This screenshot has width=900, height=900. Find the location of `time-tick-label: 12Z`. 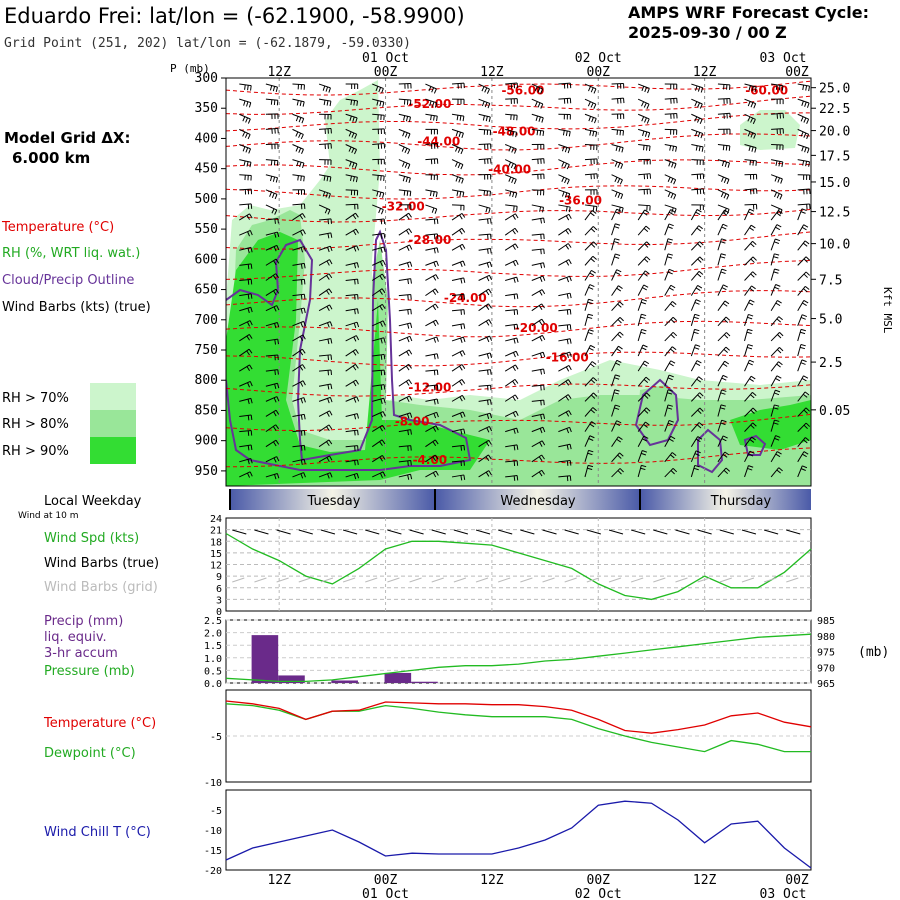

time-tick-label: 12Z is located at coordinates (279, 72).